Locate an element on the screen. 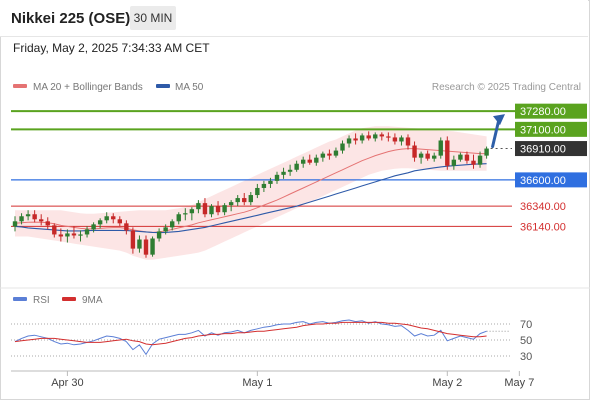  forecast-arrow-shaft is located at coordinates (496, 133).